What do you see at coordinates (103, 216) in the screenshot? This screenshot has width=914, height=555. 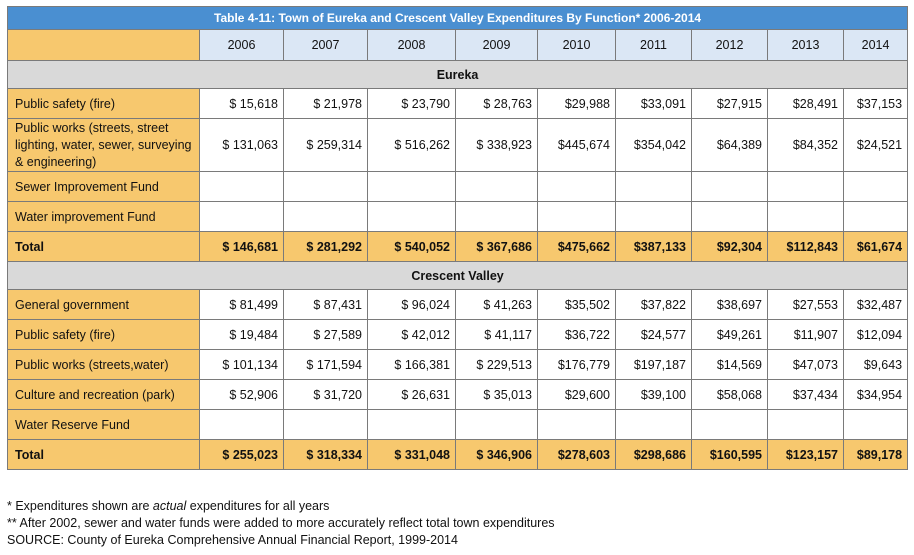 I see `row-label: Water improvement Fund` at bounding box center [103, 216].